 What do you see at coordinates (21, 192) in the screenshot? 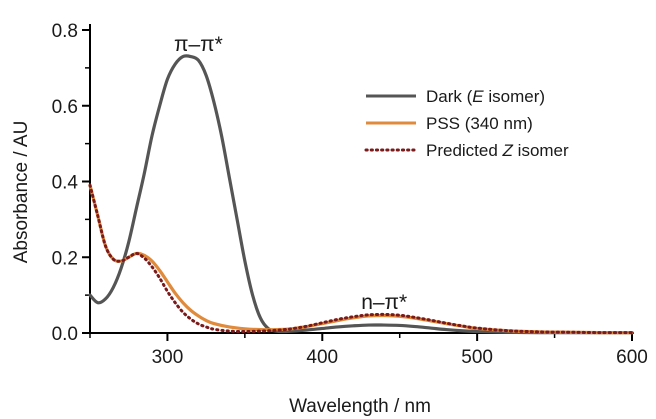
I see `y-axis-label: Absorbance / AU` at bounding box center [21, 192].